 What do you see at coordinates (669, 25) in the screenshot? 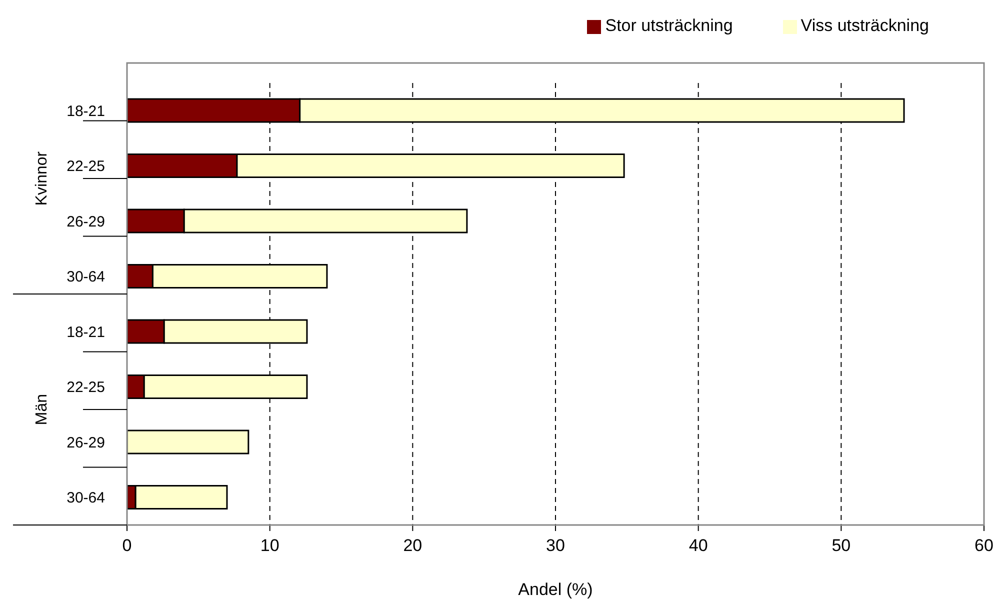
I see `legend-label: Stor utsträckning` at bounding box center [669, 25].